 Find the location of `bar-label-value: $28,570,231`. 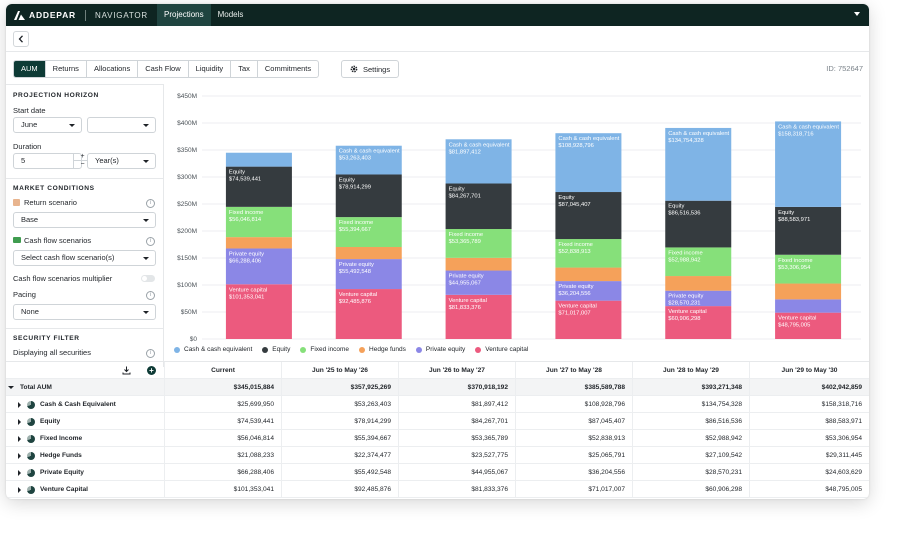

bar-label-value: $28,570,231 is located at coordinates (684, 304).